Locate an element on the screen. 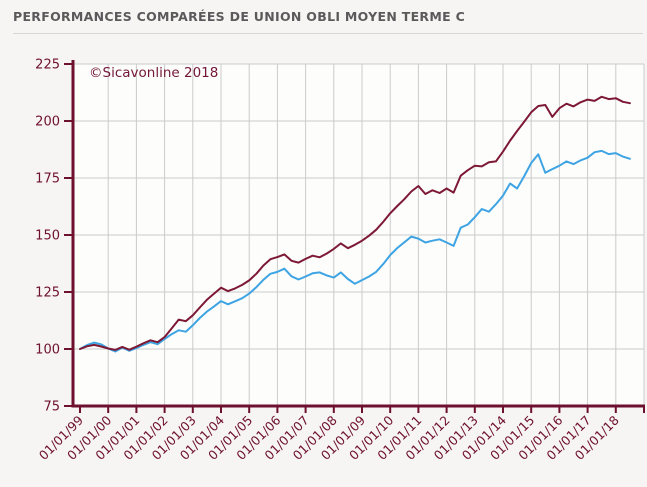  y-tick-label: 150 is located at coordinates (47, 236).